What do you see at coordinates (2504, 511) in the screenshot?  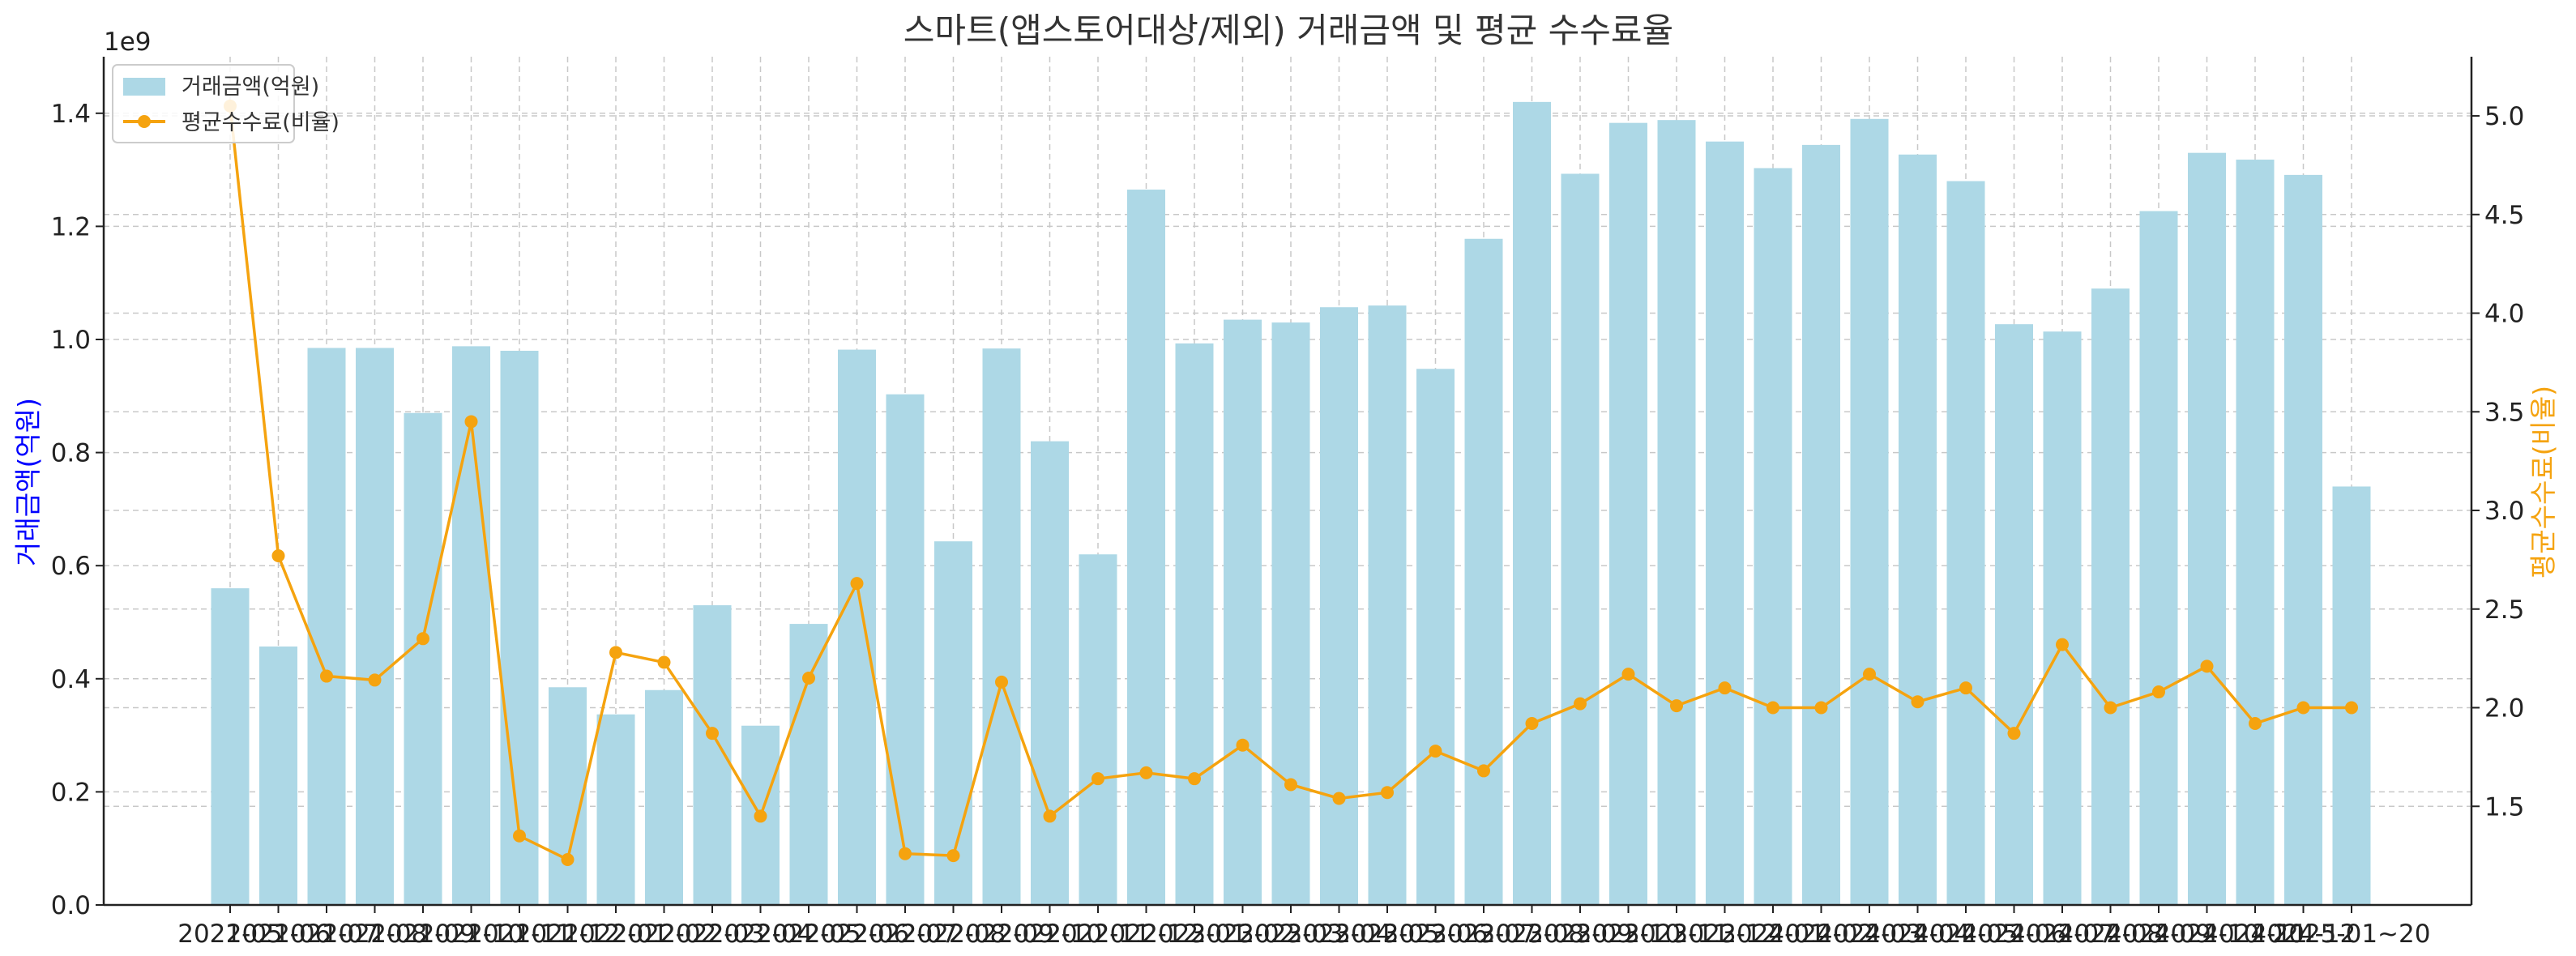 I see `right-tick-label-3: 3.0` at bounding box center [2504, 511].